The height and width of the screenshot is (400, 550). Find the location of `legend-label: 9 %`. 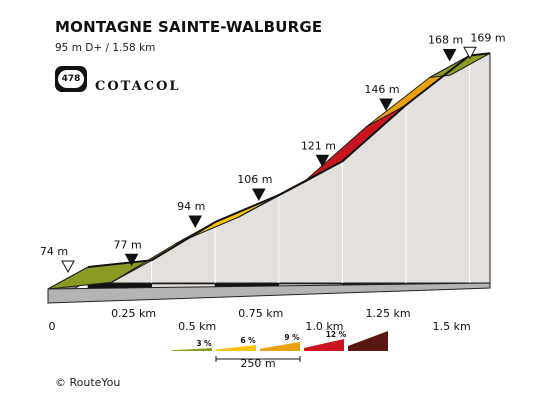

legend-label: 9 % is located at coordinates (292, 337).